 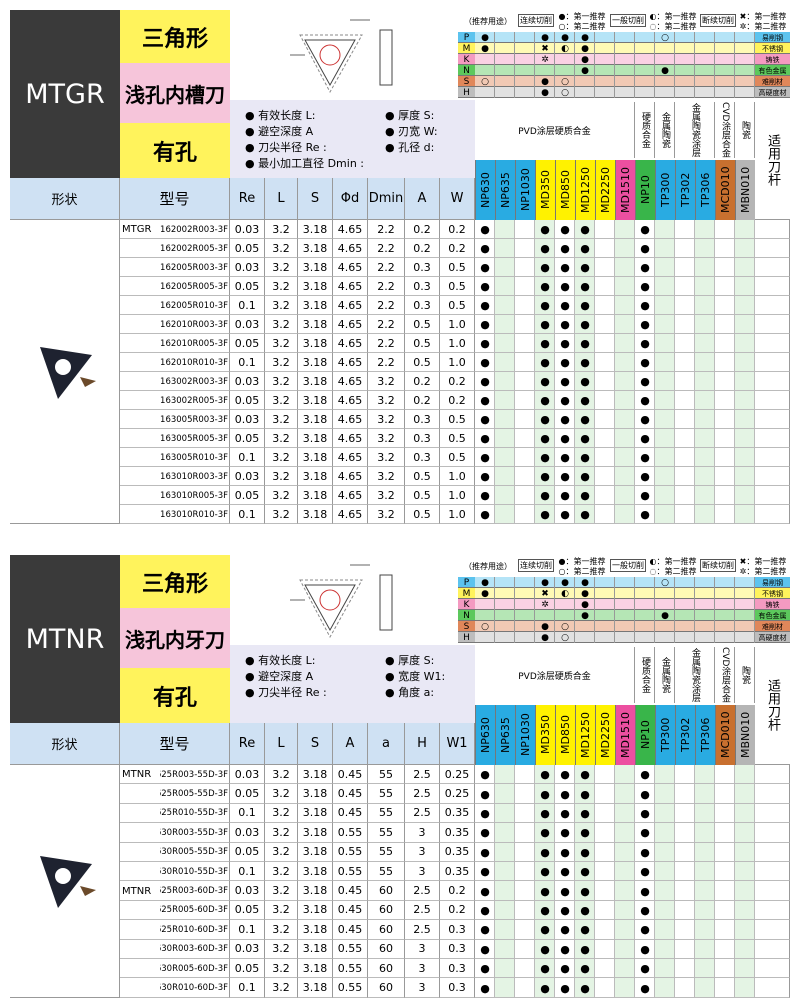 What do you see at coordinates (545, 604) in the screenshot?
I see `material-mark: ✲` at bounding box center [545, 604].